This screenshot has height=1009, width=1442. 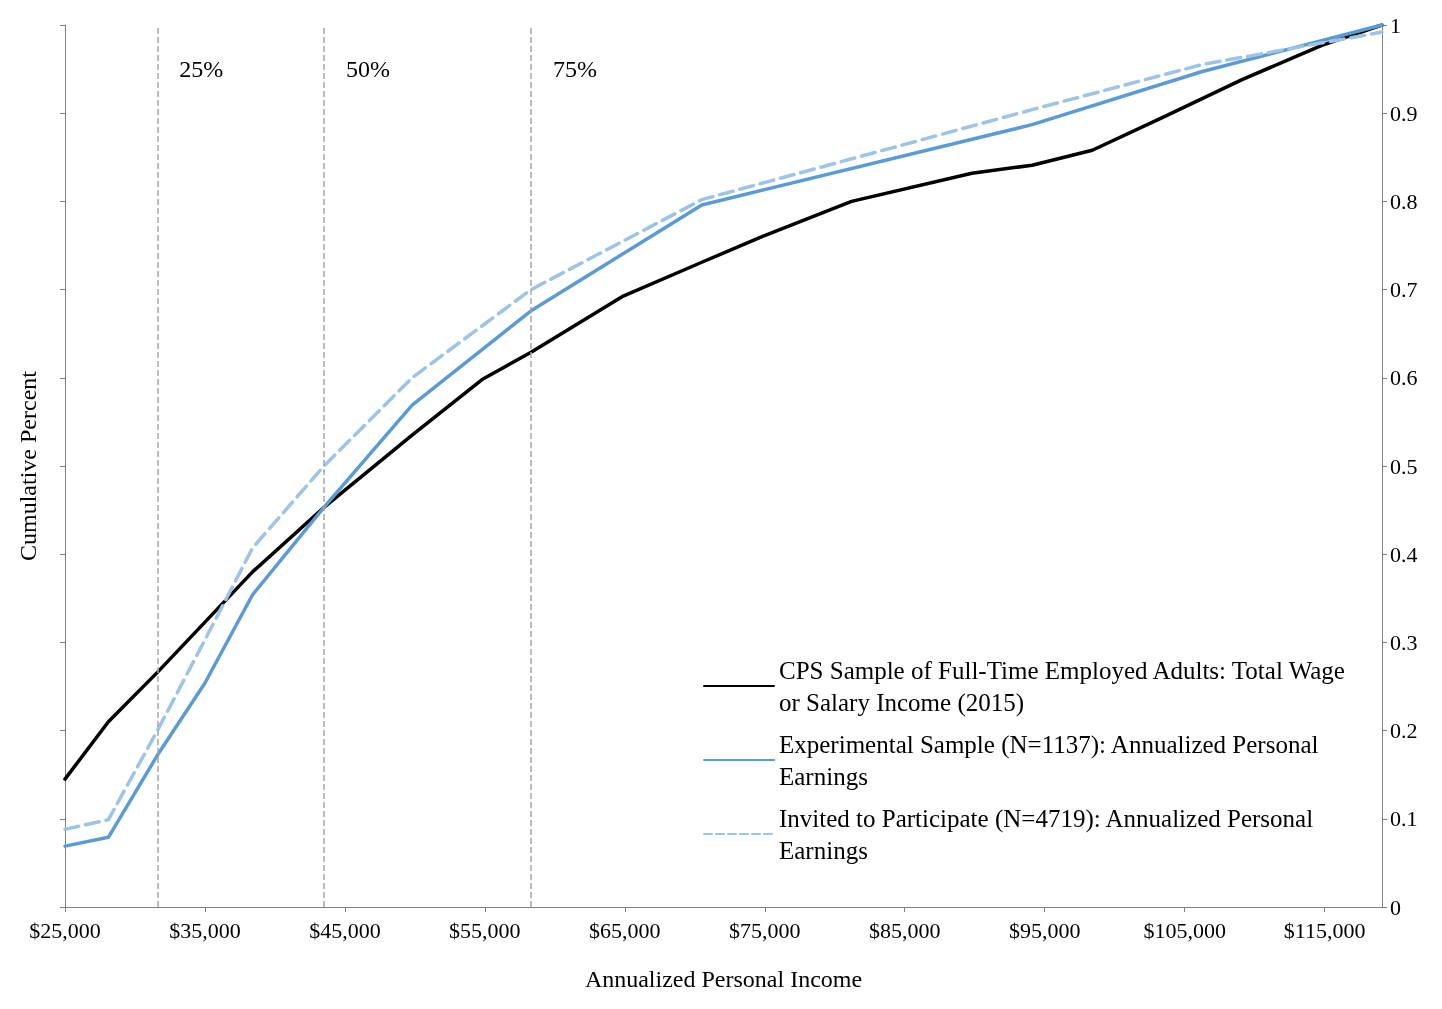 I want to click on legend-label: CPS Sample of Full-Time Employed Adults: Total Wage or Salary Income (2015), so click(x=1065, y=686).